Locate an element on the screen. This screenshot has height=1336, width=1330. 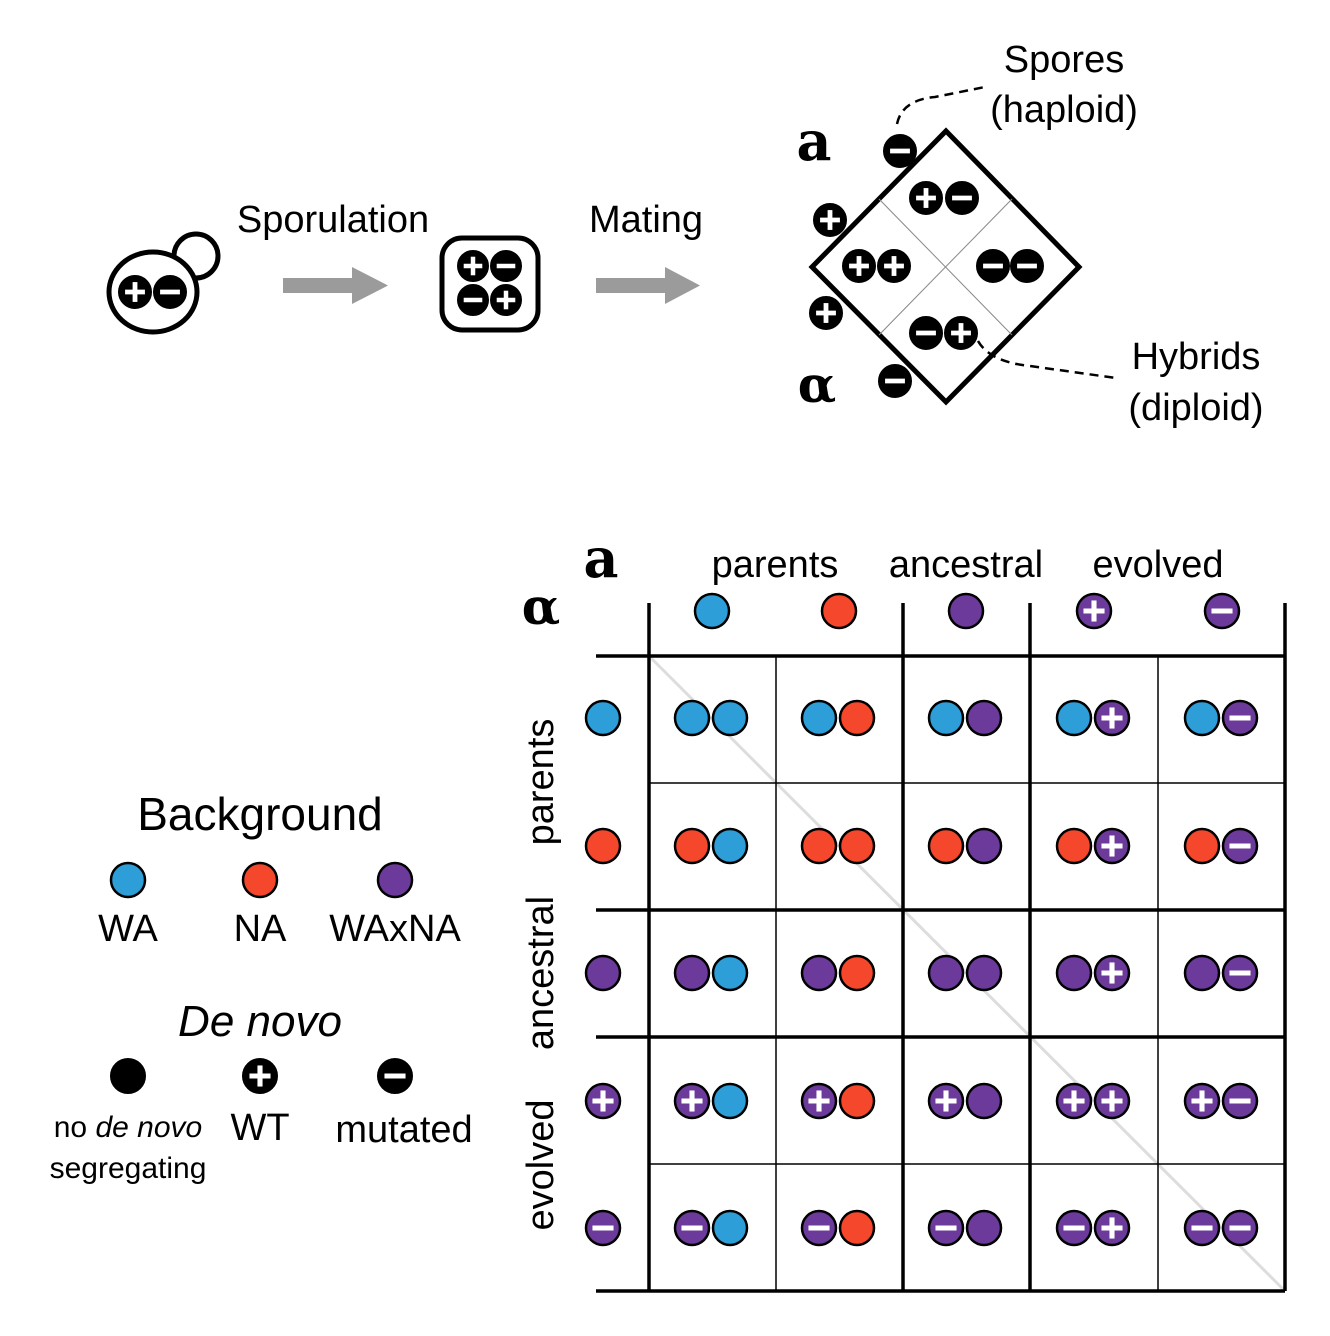
mating-arrow is located at coordinates (648, 285).